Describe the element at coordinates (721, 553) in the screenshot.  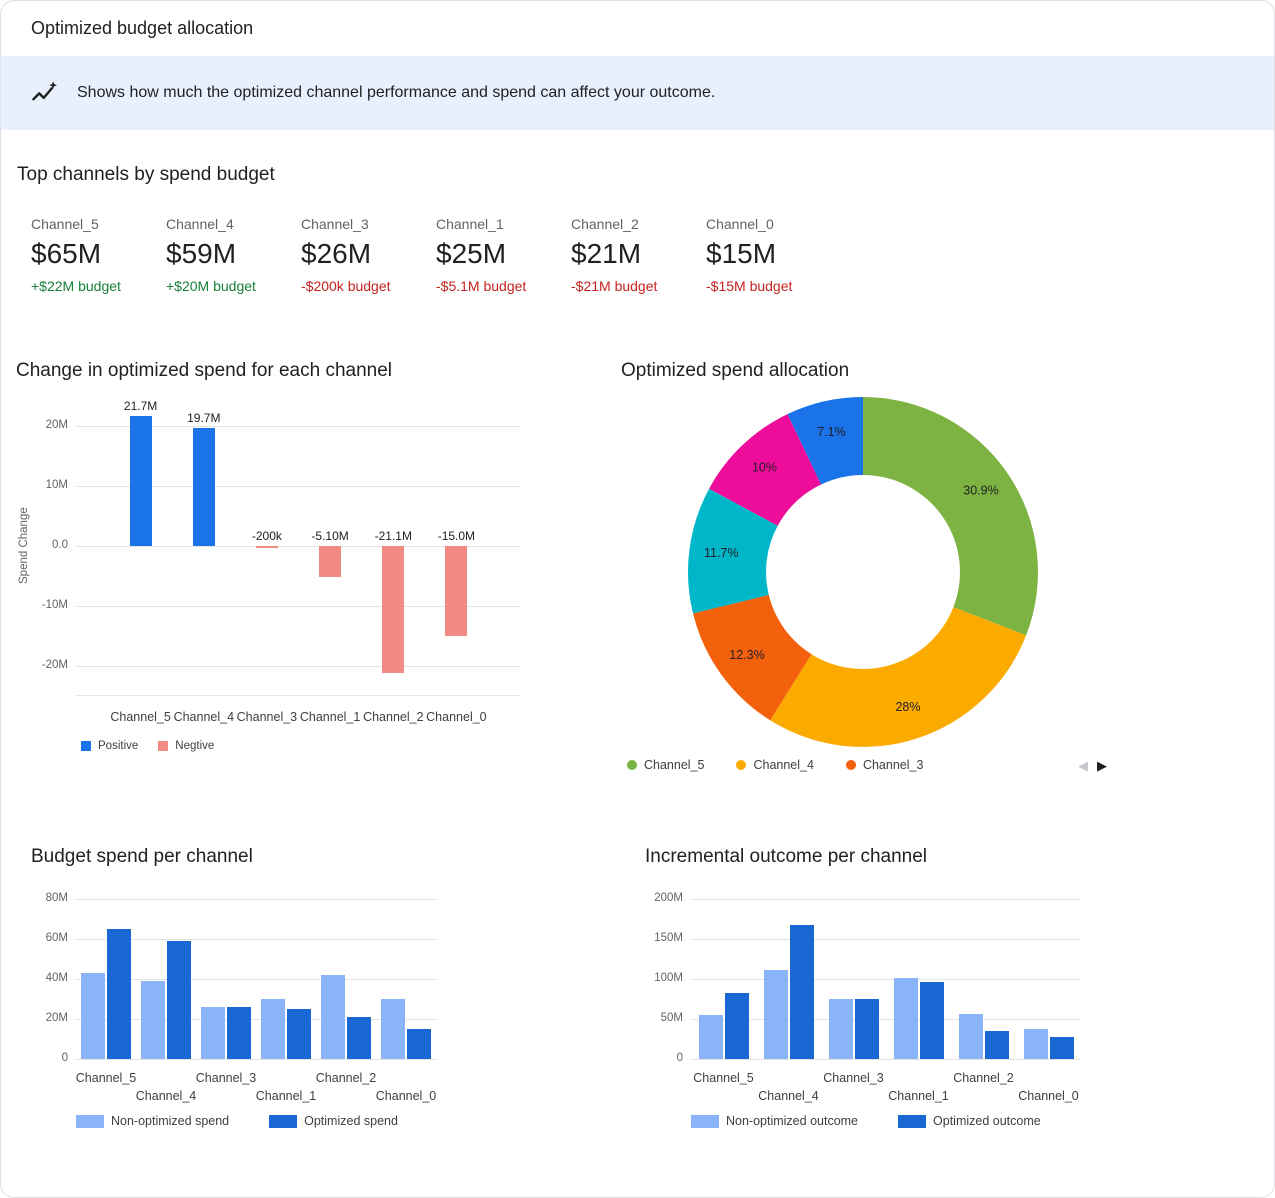
I see `donut-slice-label: 11.7%` at that location.